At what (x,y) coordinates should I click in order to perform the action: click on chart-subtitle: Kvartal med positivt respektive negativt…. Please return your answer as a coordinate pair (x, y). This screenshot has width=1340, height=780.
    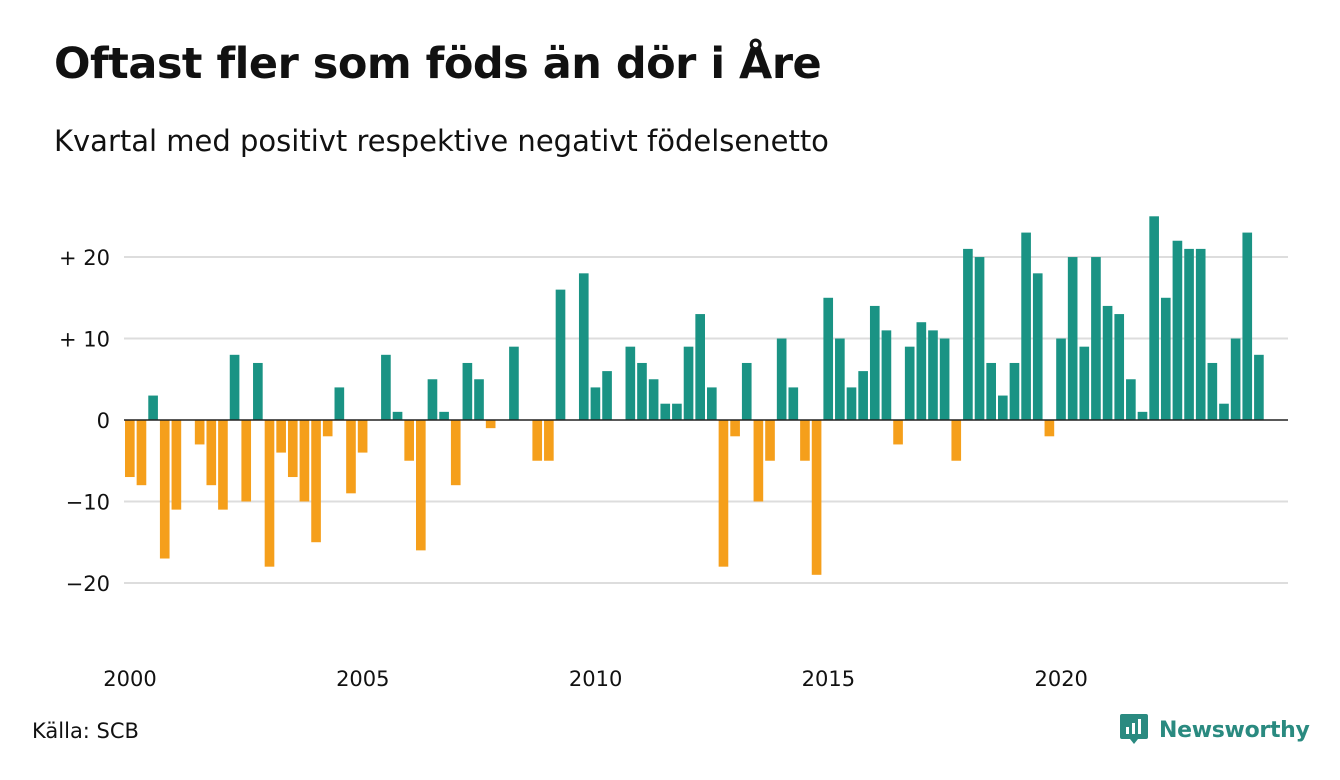
    Looking at the image, I should click on (441, 141).